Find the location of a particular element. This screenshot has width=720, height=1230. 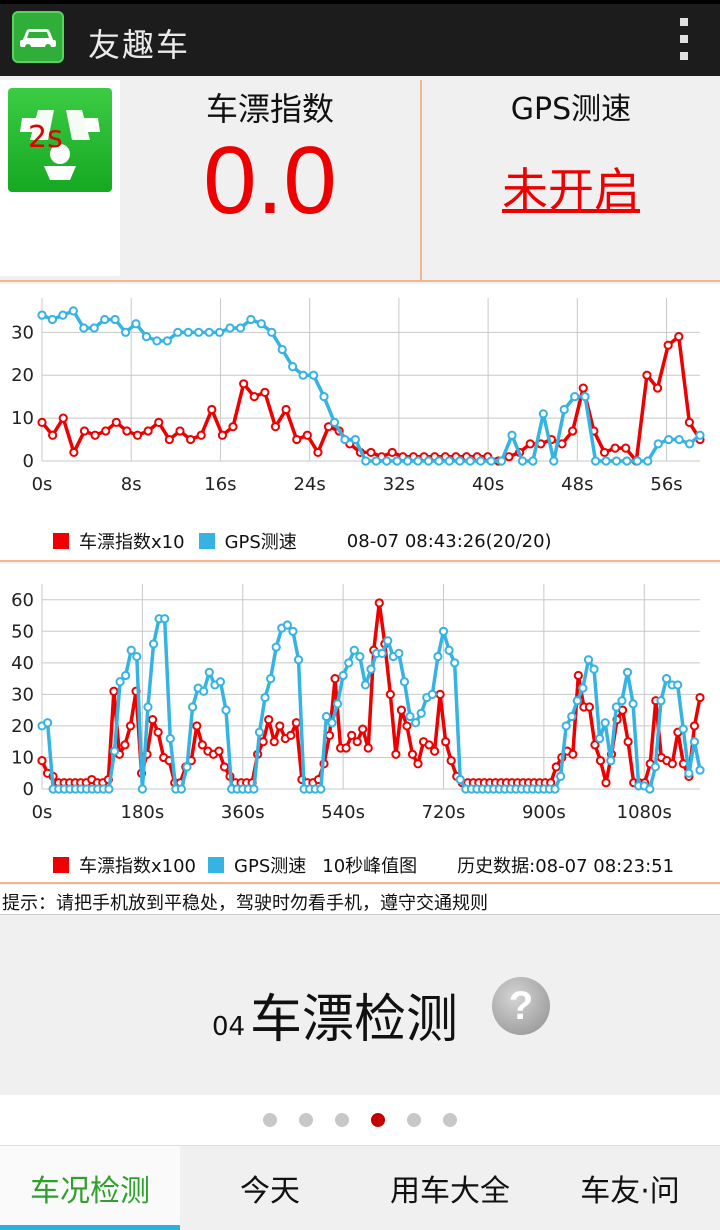

tab-vehicle-check: 车况检测 is located at coordinates (90, 1188).